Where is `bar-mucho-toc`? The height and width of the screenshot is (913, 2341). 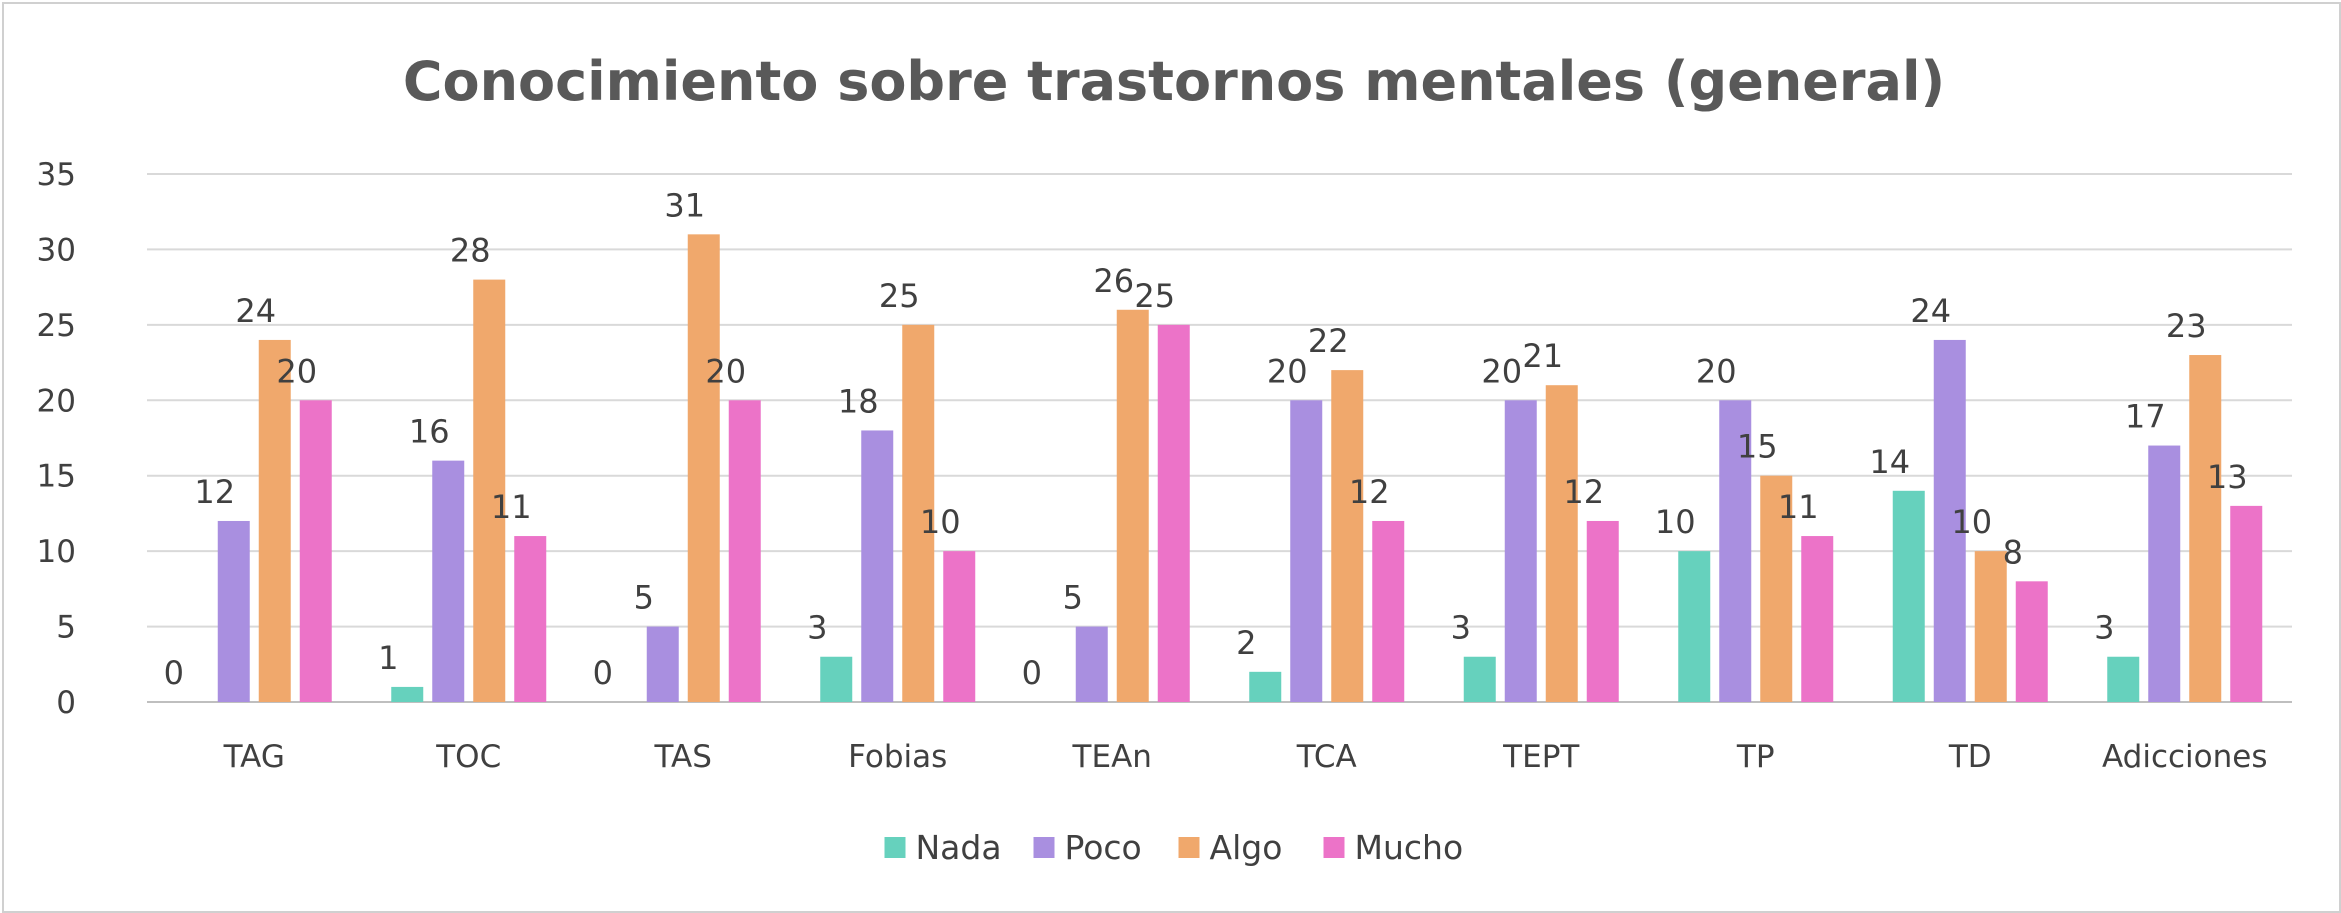 bar-mucho-toc is located at coordinates (530, 619).